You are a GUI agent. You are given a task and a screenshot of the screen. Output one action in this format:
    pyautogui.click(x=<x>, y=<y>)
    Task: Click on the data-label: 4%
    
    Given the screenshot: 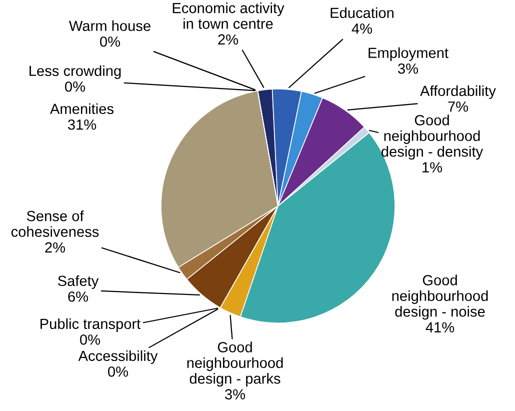 What is the action you would take?
    pyautogui.click(x=362, y=29)
    